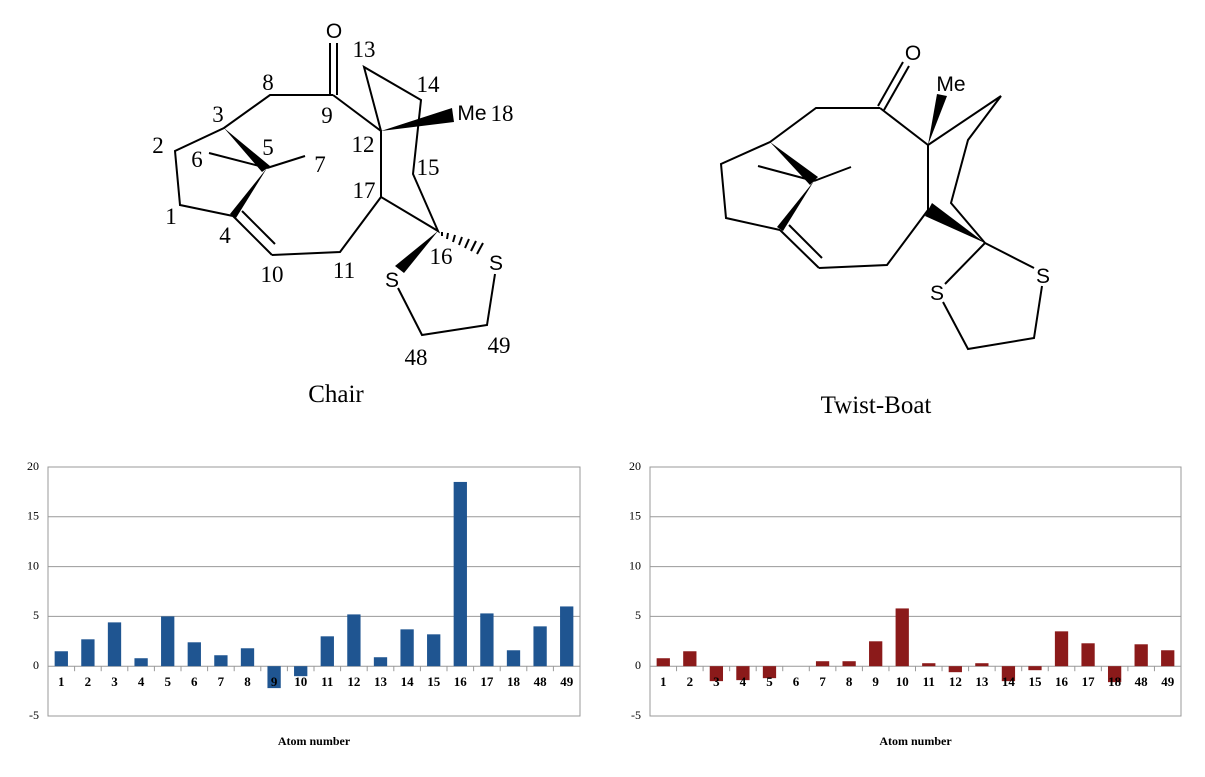 The width and height of the screenshot is (1205, 777). What do you see at coordinates (499, 345) in the screenshot?
I see `atom-label: 49` at bounding box center [499, 345].